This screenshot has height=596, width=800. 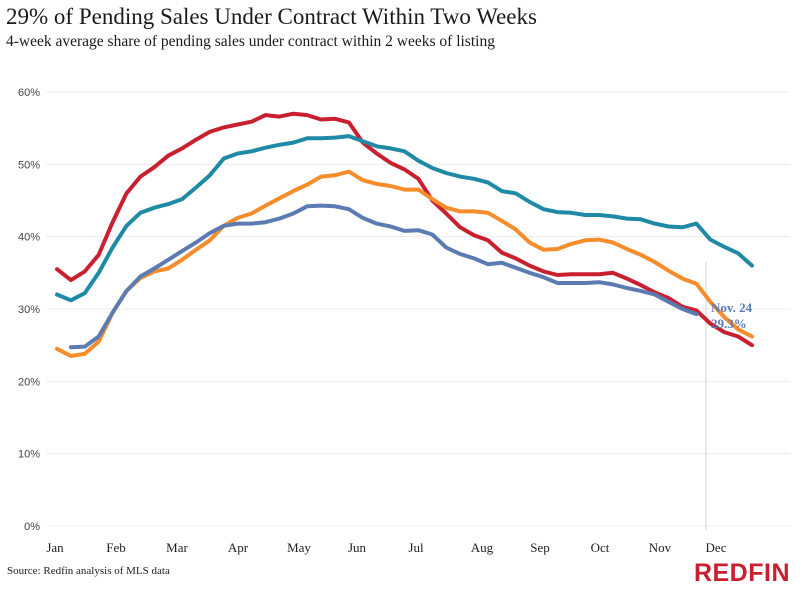 I want to click on y-axis-ticks: 0% 10% 20% 30% 40% 50% 60%, so click(x=29, y=310).